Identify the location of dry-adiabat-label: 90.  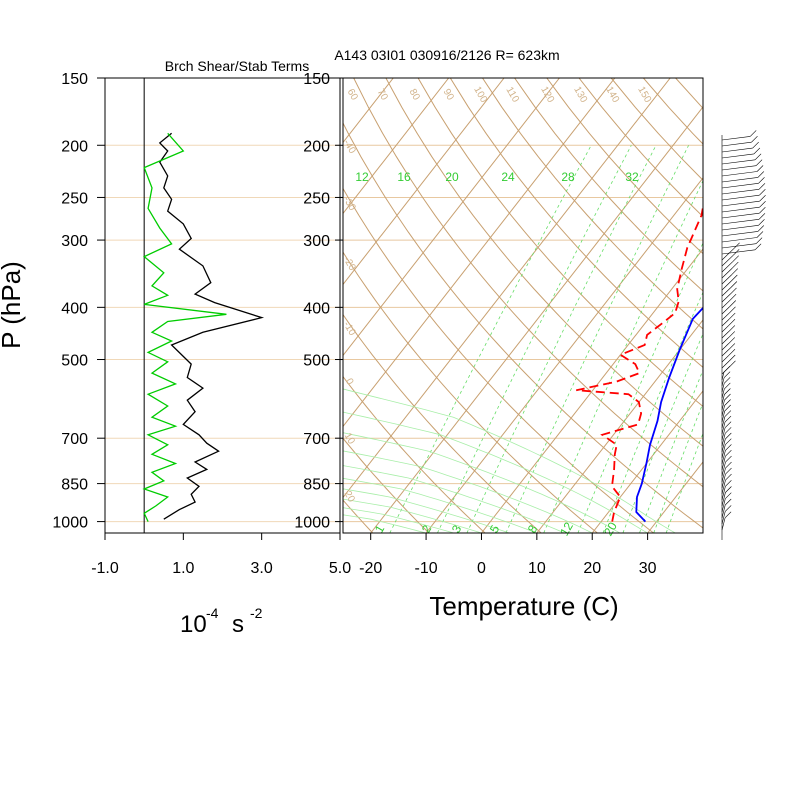
(448, 95).